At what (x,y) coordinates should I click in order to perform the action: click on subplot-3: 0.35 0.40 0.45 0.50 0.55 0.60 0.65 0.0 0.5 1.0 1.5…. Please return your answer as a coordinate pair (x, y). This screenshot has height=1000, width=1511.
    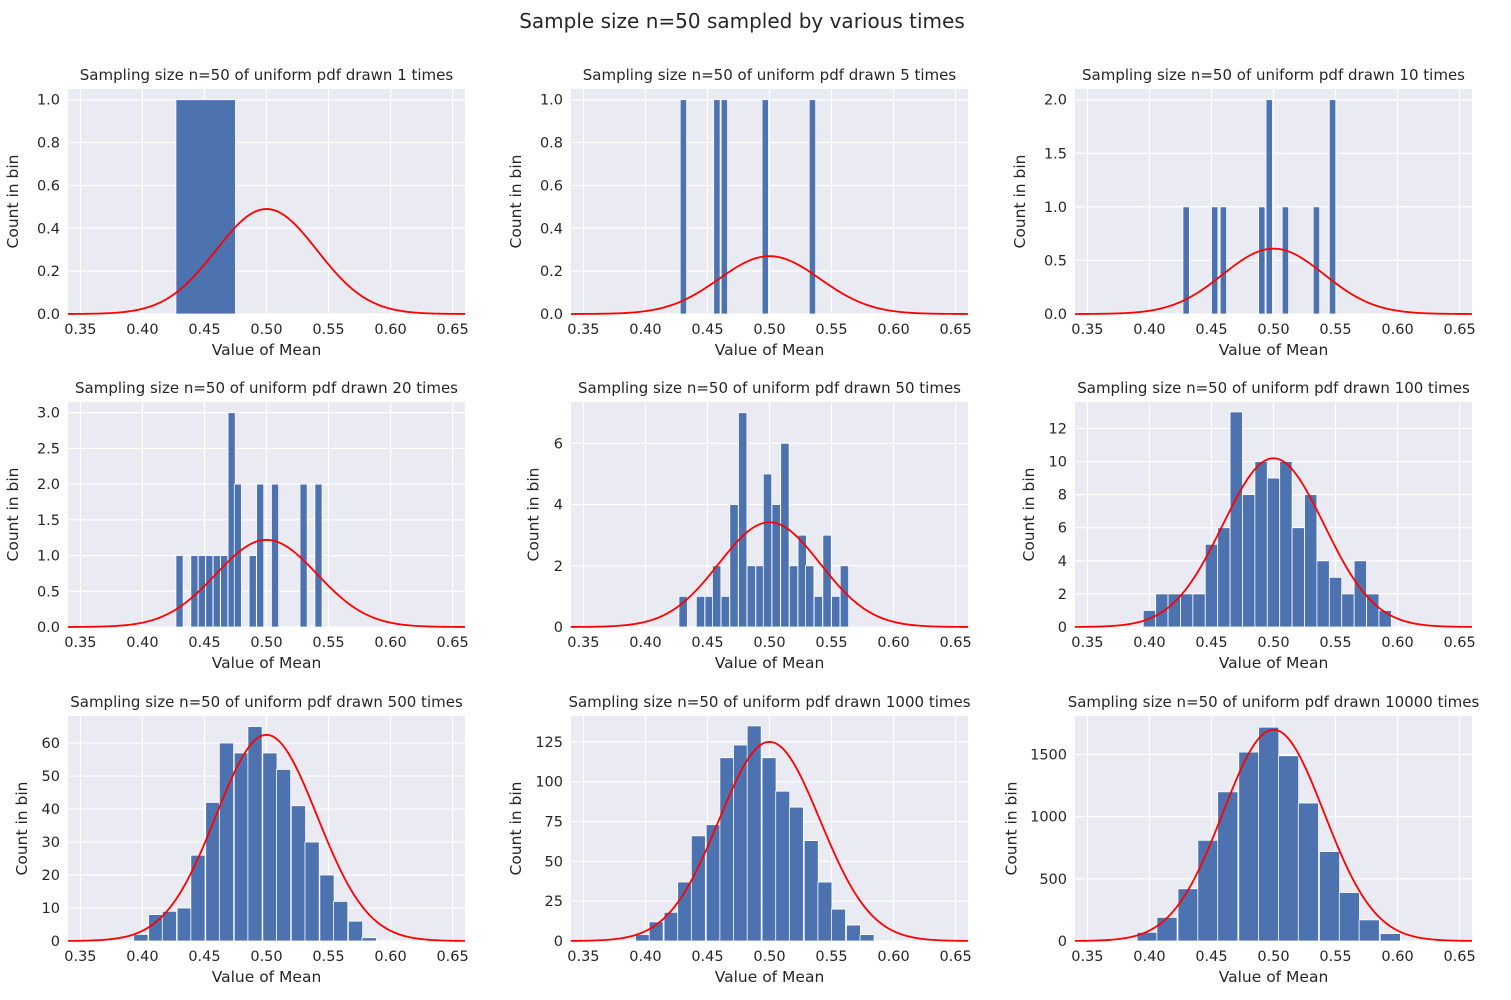
    Looking at the image, I should click on (1243, 212).